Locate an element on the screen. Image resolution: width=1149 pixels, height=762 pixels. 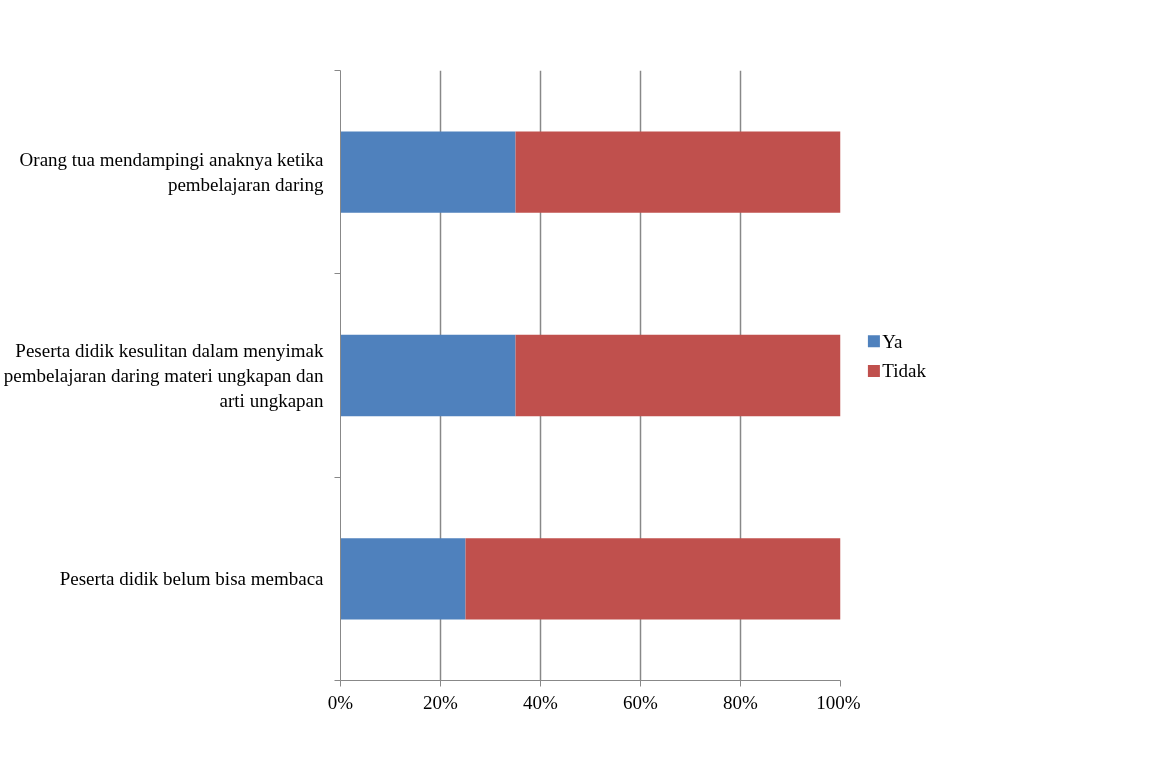
y-tick-label: Orang tua mendampingi anaknya ketika pembelajaran daring is located at coordinates (172, 172).